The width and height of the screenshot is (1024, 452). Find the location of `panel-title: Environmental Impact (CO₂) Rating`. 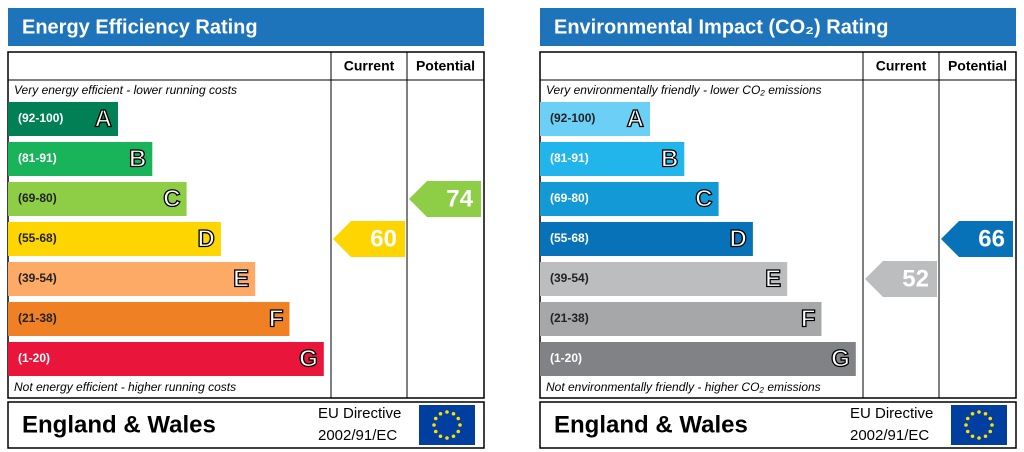

panel-title: Environmental Impact (CO₂) Rating is located at coordinates (721, 27).